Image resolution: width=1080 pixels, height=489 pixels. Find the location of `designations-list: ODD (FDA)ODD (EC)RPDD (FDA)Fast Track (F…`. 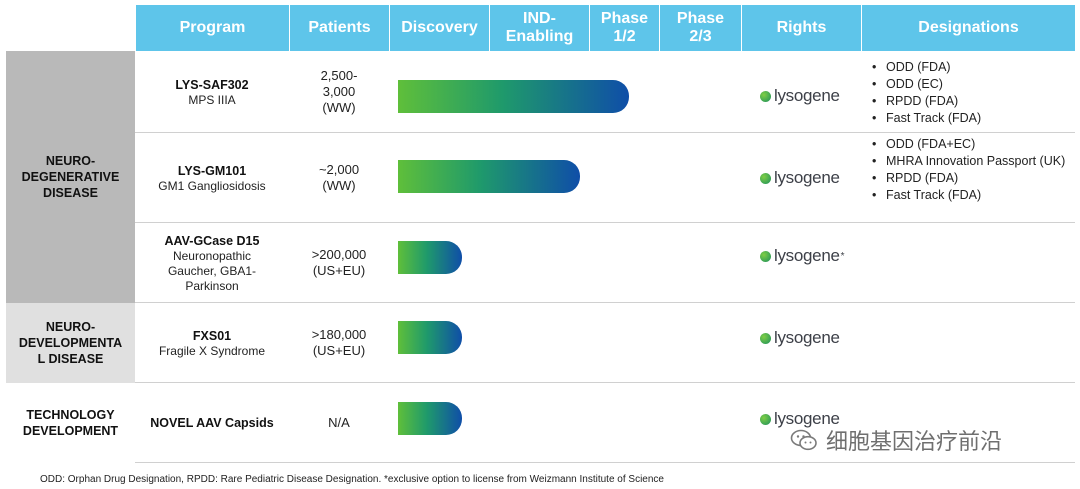

designations-list: ODD (FDA)ODD (EC)RPDD (FDA)Fast Track (F… is located at coordinates (972, 93).